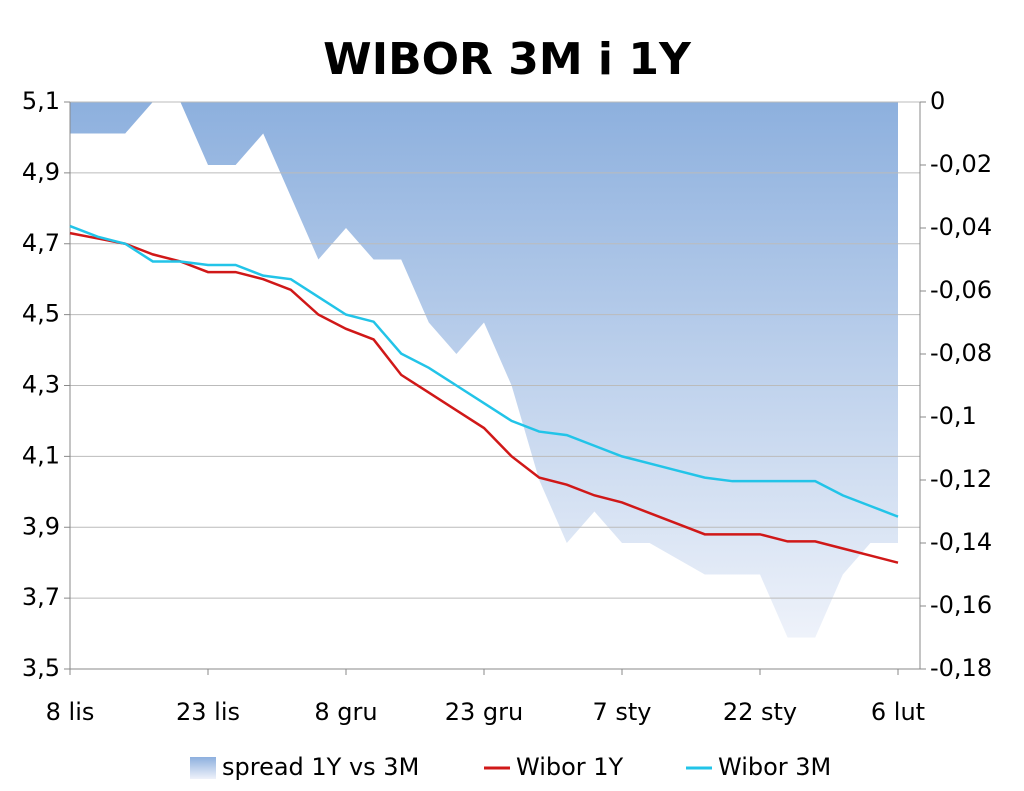  I want to click on y2-tick-label: -0,14, so click(961, 542).